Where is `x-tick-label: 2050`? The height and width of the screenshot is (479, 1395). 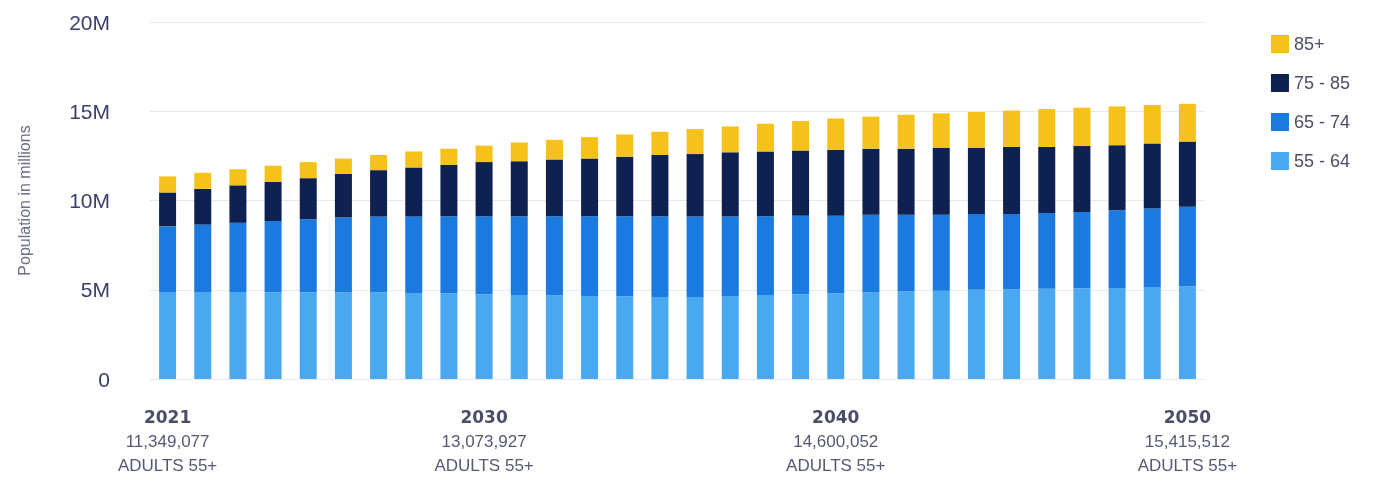 x-tick-label: 2050 is located at coordinates (1187, 417).